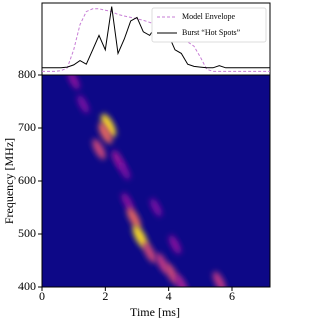 Image resolution: width=320 pixels, height=326 pixels. I want to click on x-axis-label: Time [ms], so click(155, 312).